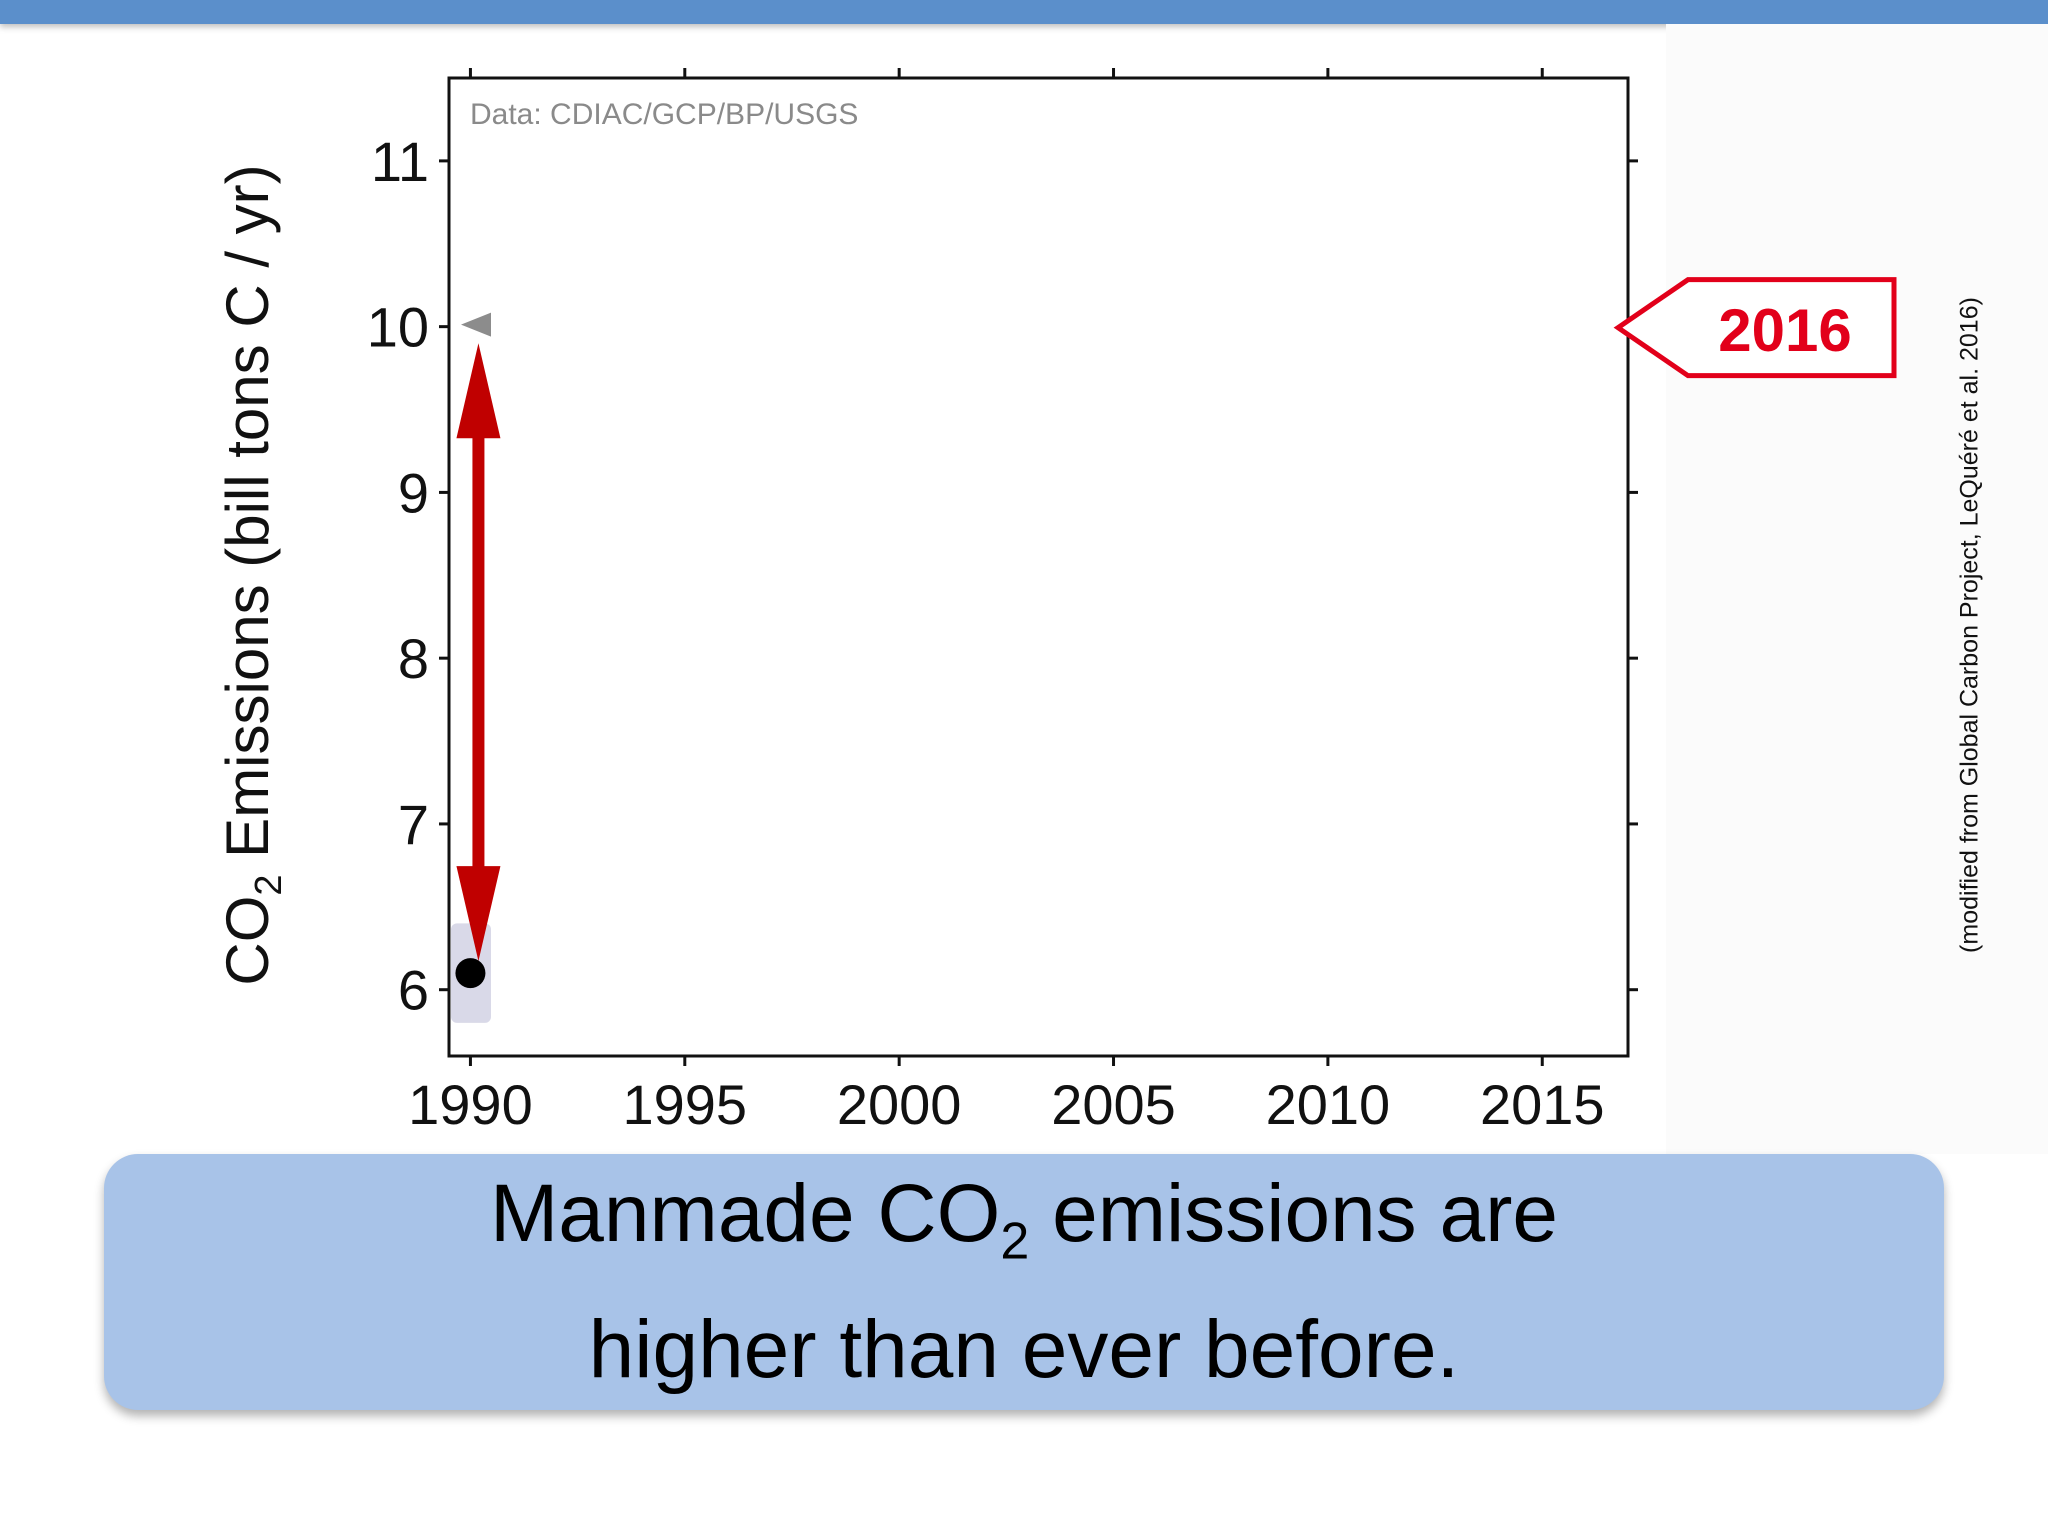  What do you see at coordinates (664, 114) in the screenshot?
I see `source-note: Data: CDIAC/GCP/BP/USGS` at bounding box center [664, 114].